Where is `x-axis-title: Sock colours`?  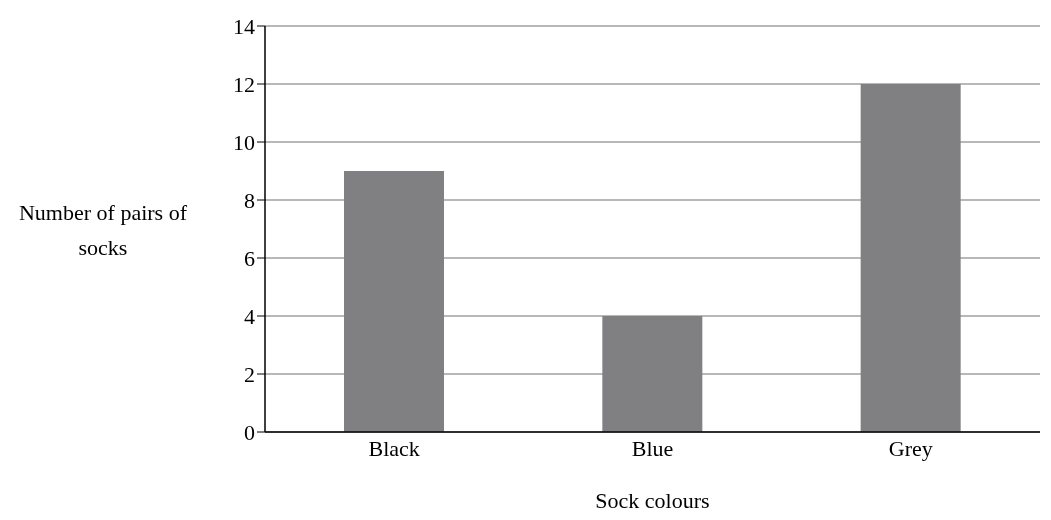 x-axis-title: Sock colours is located at coordinates (652, 500).